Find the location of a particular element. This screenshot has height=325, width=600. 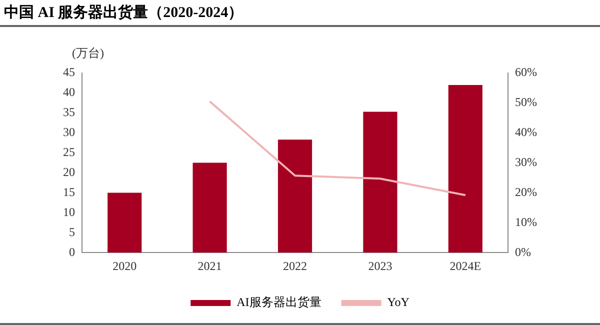

y2-tick-label: 10% is located at coordinates (526, 221).